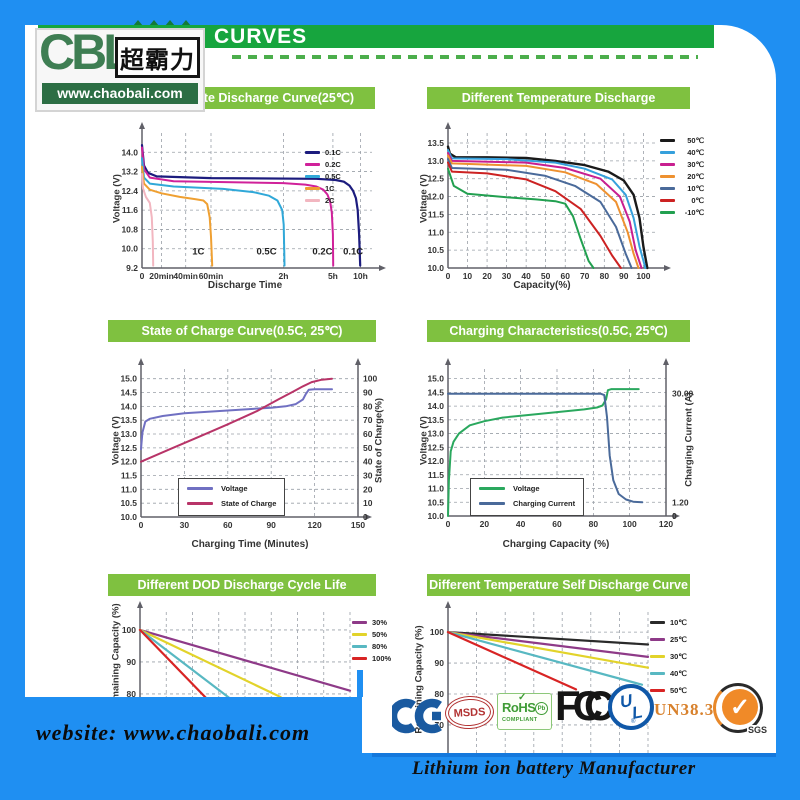  What do you see at coordinates (682, 200) in the screenshot?
I see `legend-item: 0℃` at bounding box center [682, 200].